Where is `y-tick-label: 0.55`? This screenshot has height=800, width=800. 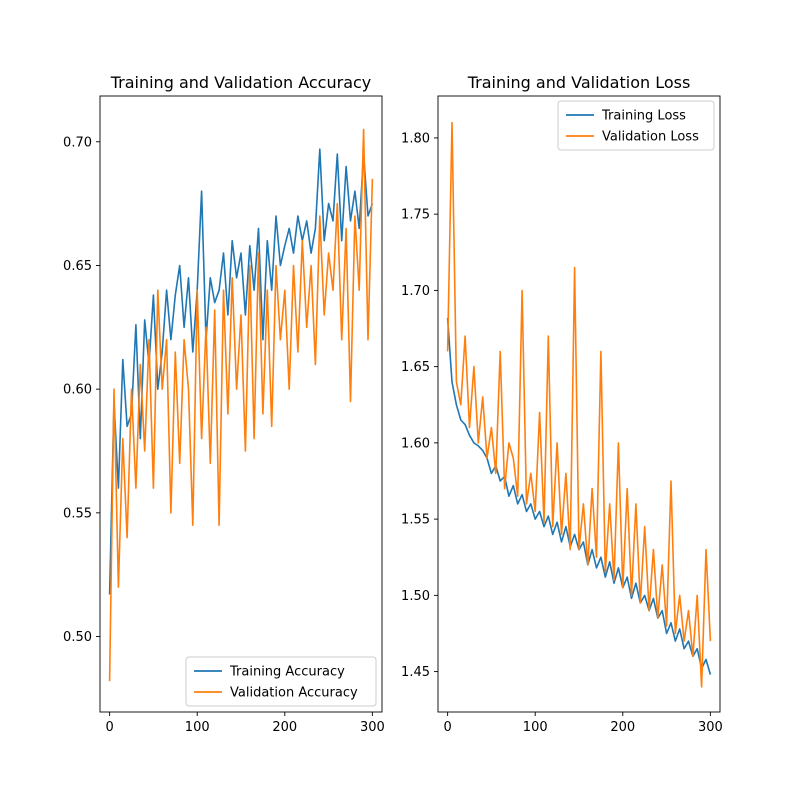
y-tick-label: 0.55 is located at coordinates (77, 513).